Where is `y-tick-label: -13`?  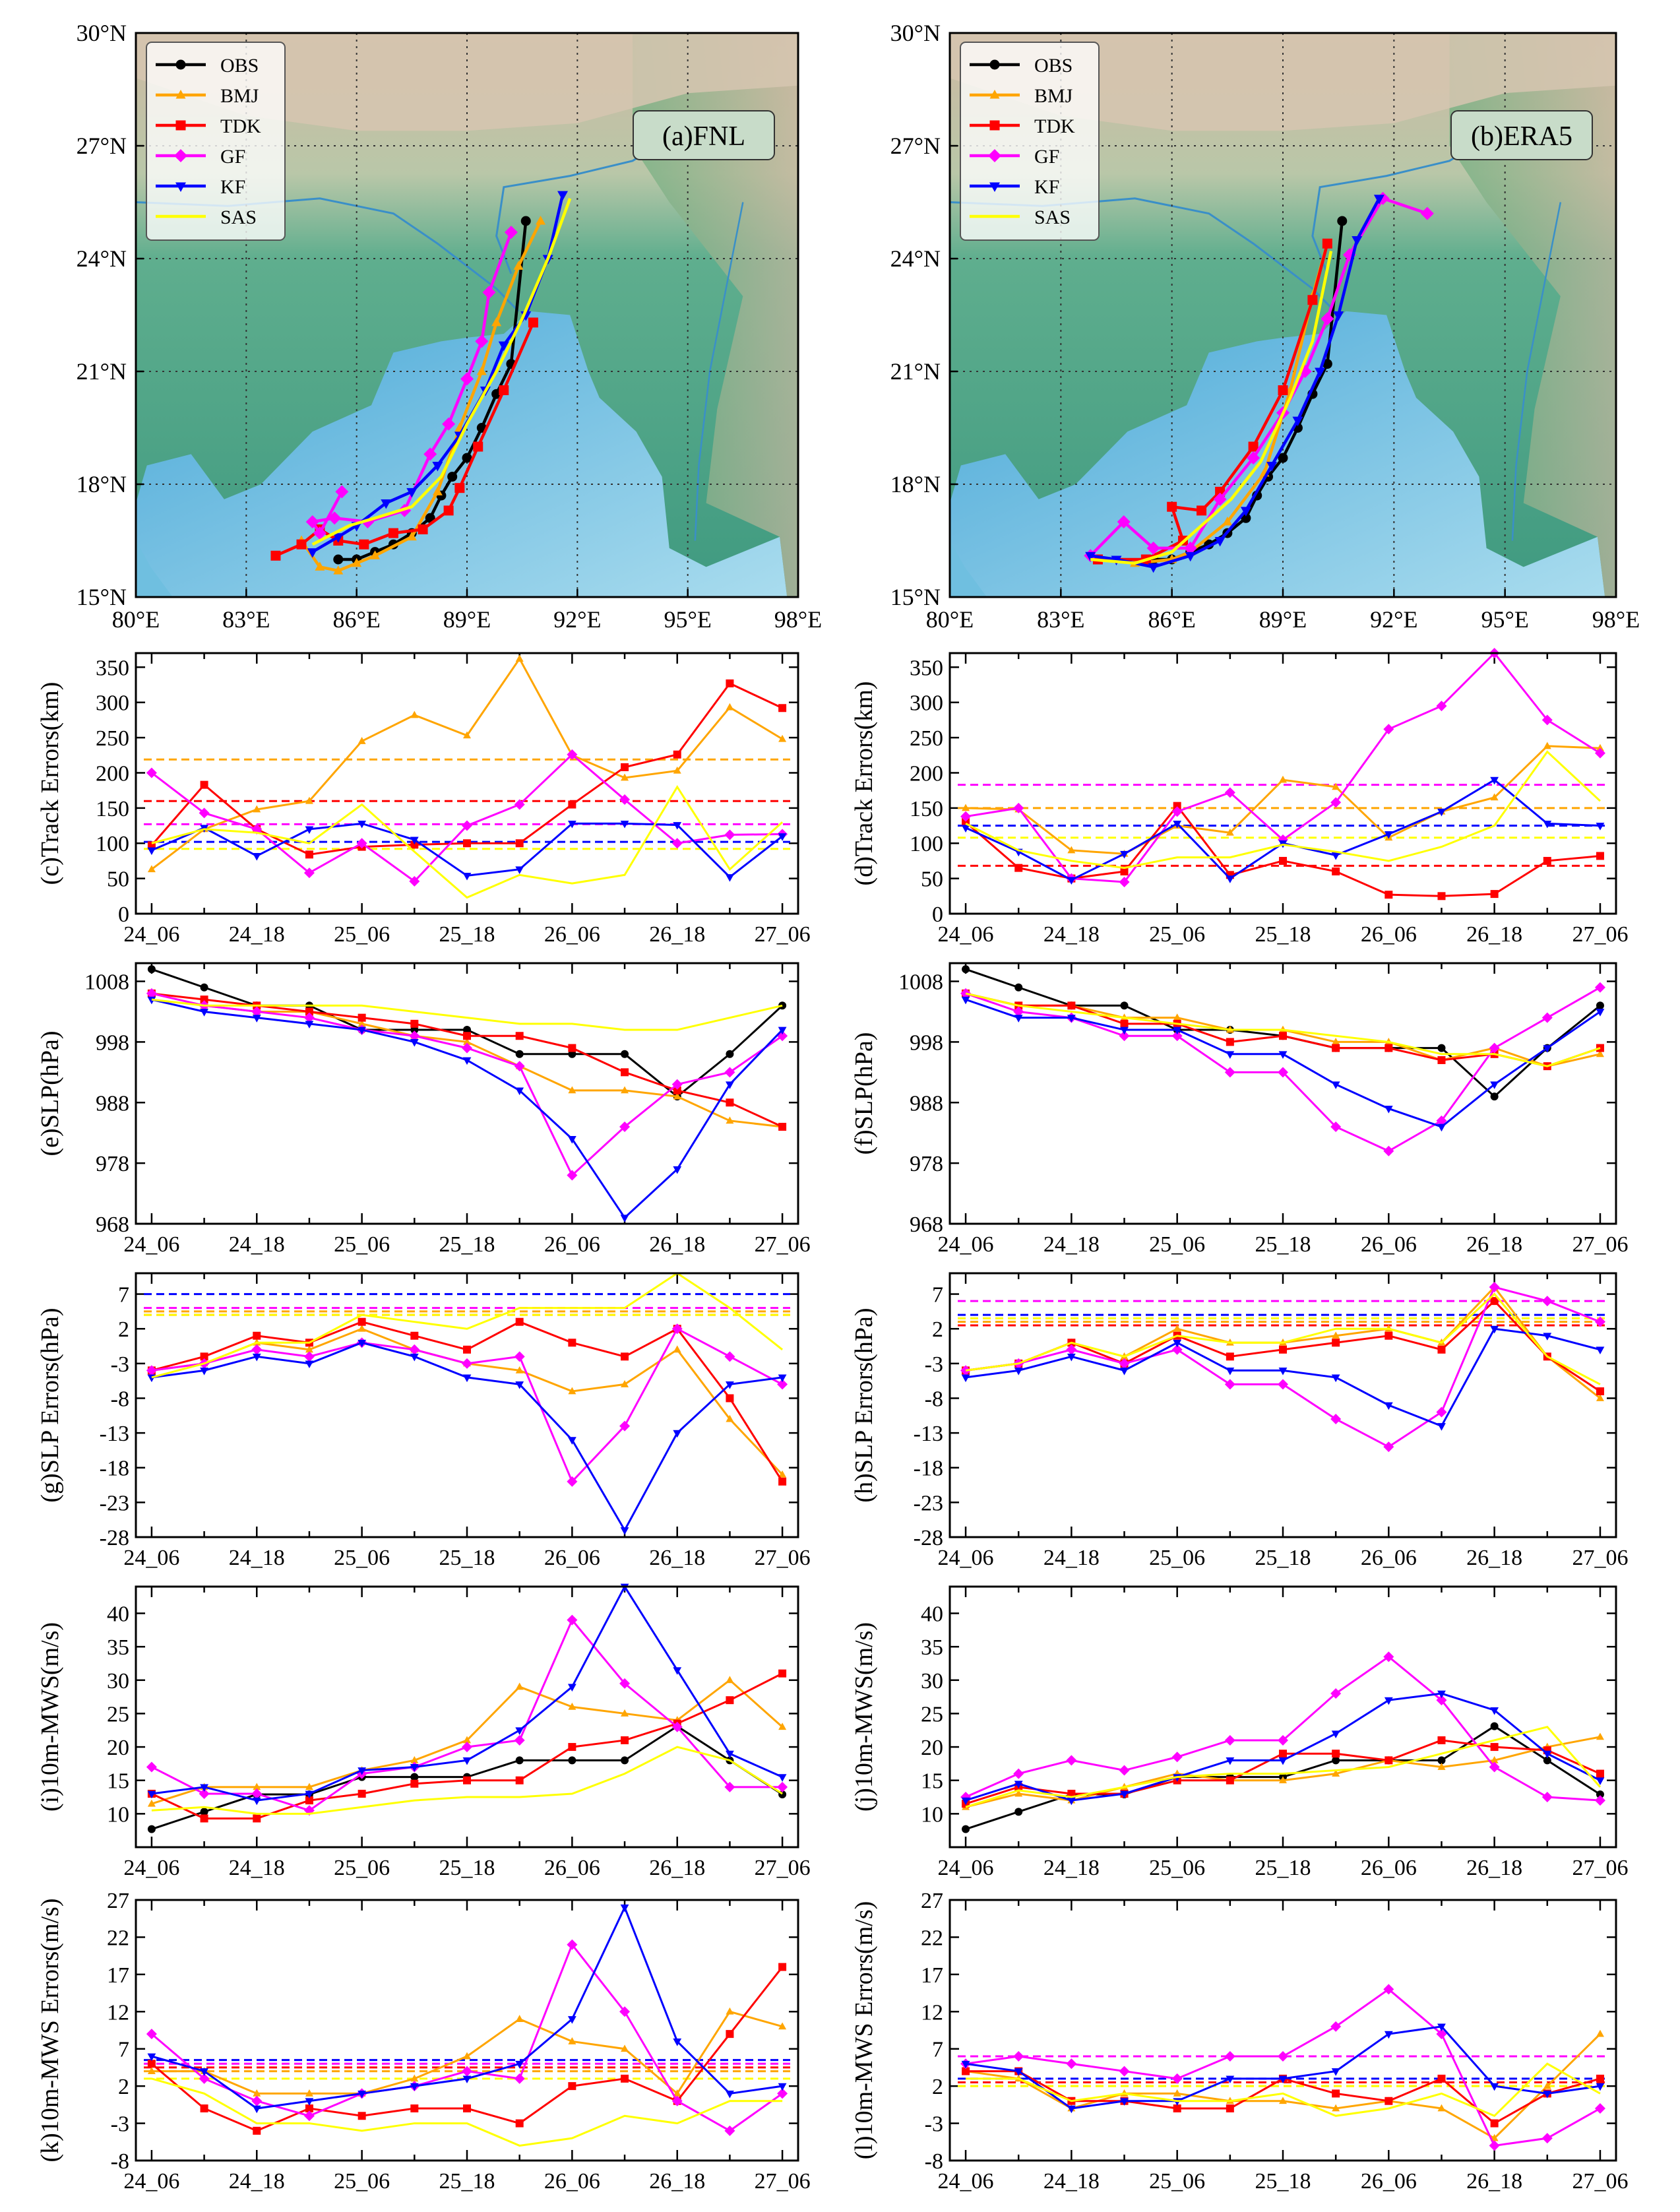
y-tick-label: -13 is located at coordinates (114, 1434).